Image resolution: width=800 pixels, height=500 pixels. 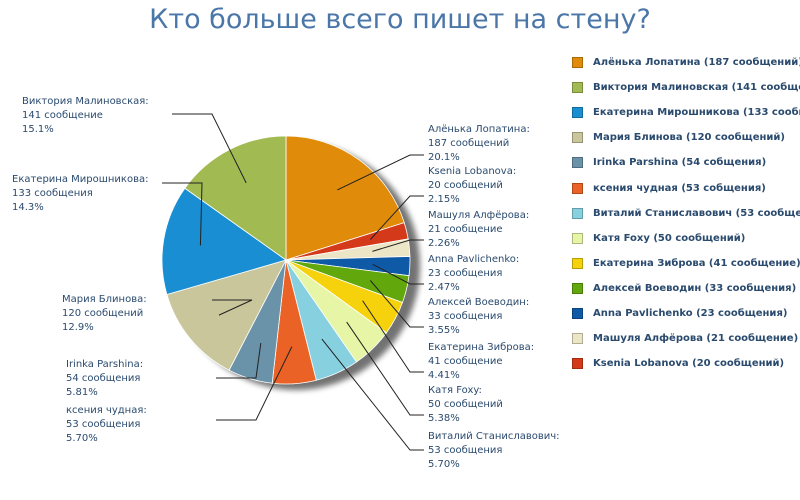 What do you see at coordinates (106, 410) in the screenshot?
I see `callout-name-9: ксения чудная:` at bounding box center [106, 410].